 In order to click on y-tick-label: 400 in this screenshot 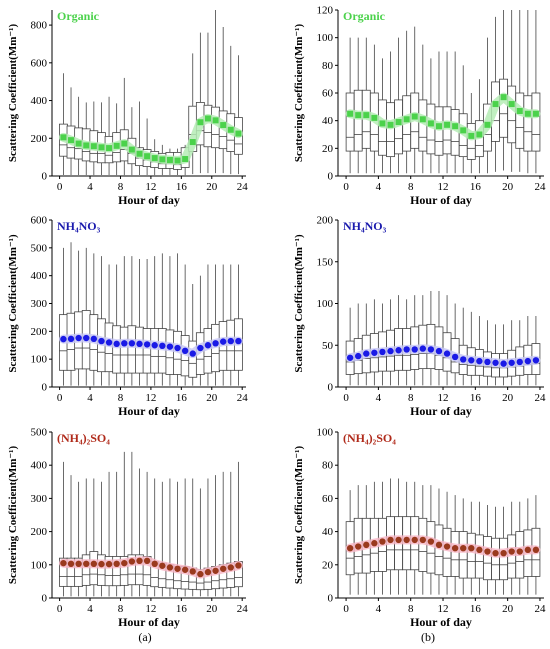, I will do `click(39, 101)`.